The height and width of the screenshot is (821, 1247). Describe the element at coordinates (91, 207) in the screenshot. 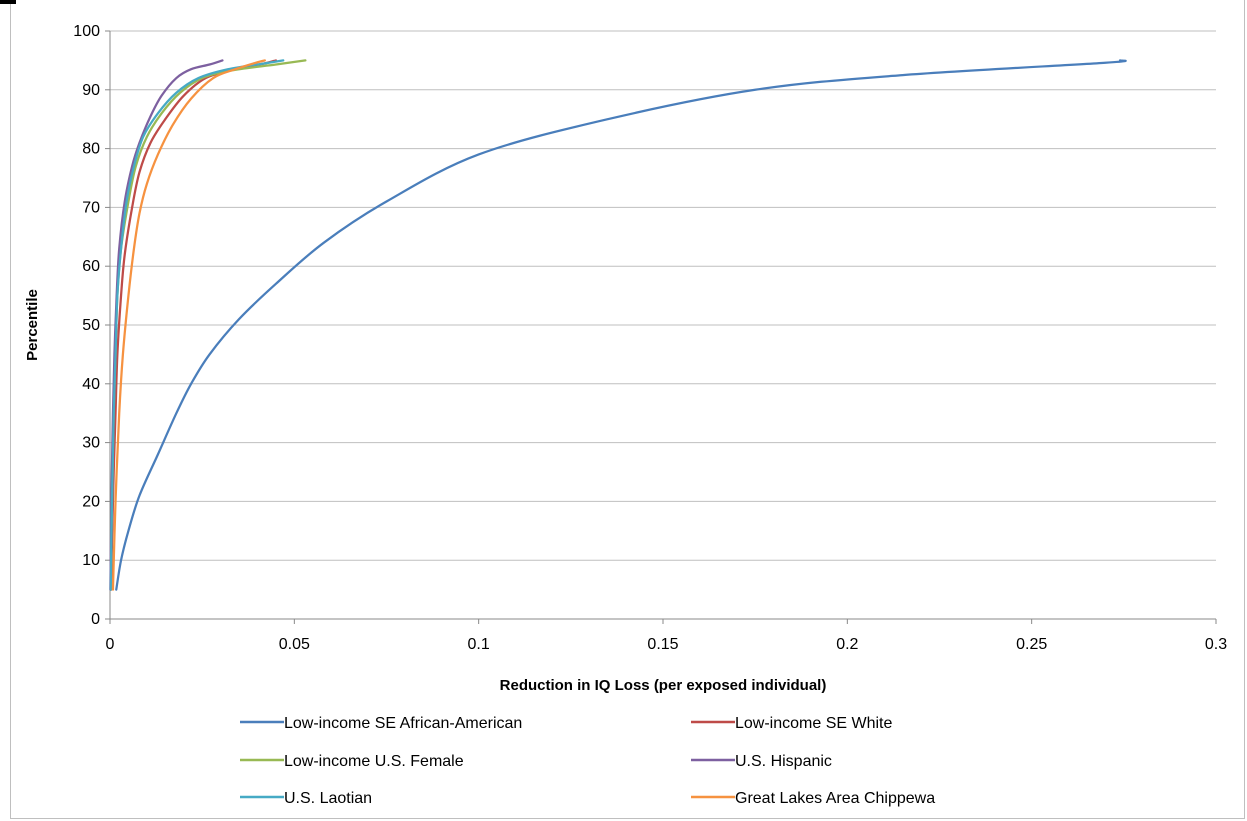

I see `y-tick-label: 70` at that location.